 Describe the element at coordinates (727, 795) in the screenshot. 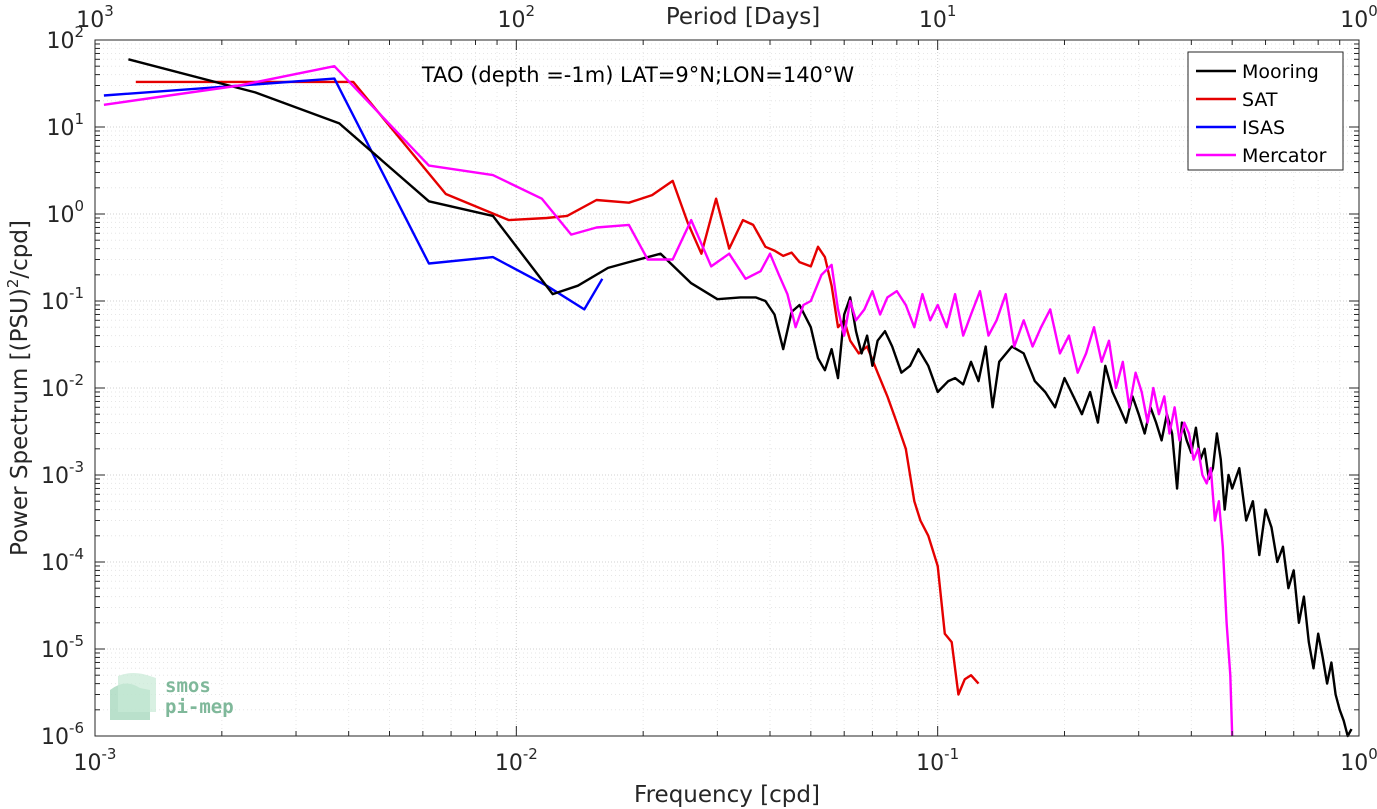

I see `x-axis-label: Frequency [cpd]` at that location.